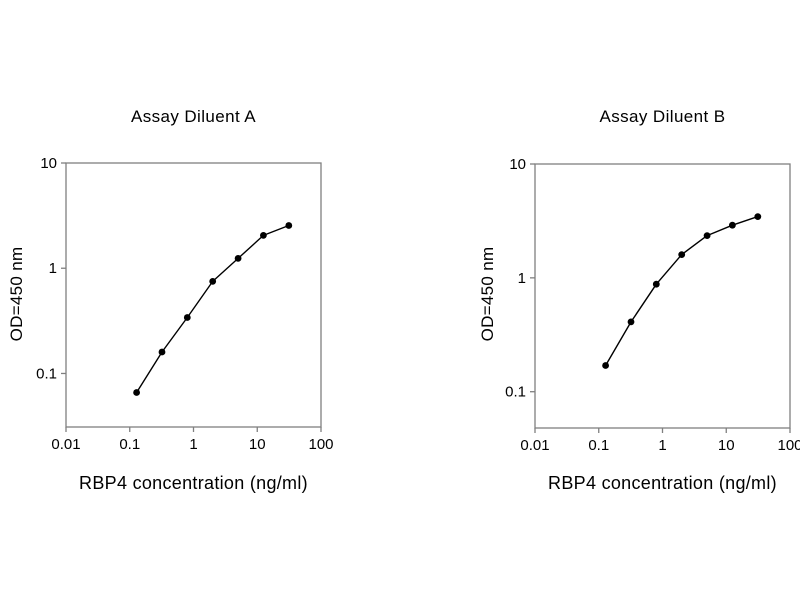 This screenshot has height=600, width=800. What do you see at coordinates (16, 294) in the screenshot?
I see `chart-a-y-axis-label: OD=450 nm` at bounding box center [16, 294].